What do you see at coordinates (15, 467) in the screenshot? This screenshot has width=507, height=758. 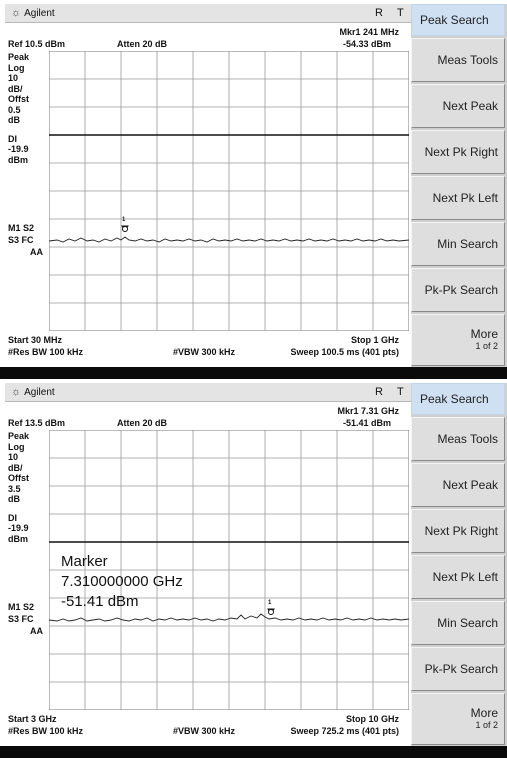 I see `label-scale-unit: dB/` at bounding box center [15, 467].